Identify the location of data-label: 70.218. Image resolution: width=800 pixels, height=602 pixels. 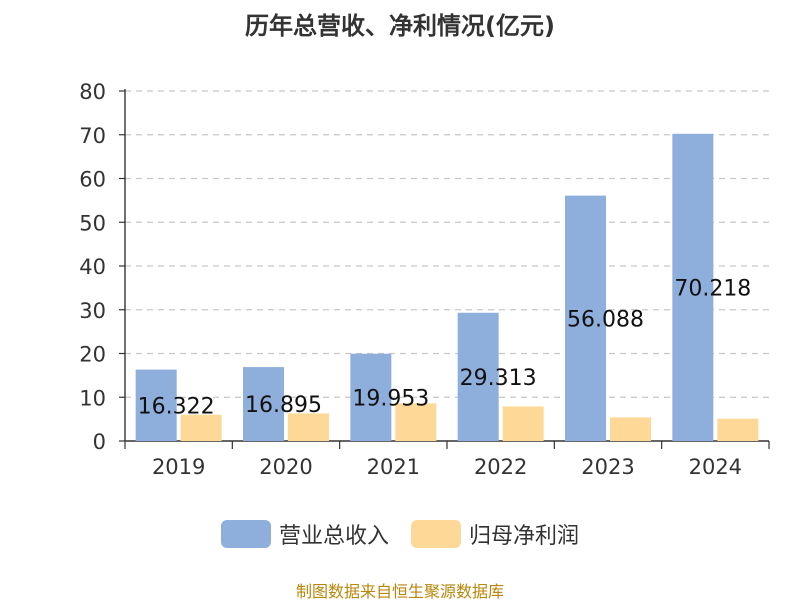
(712, 288).